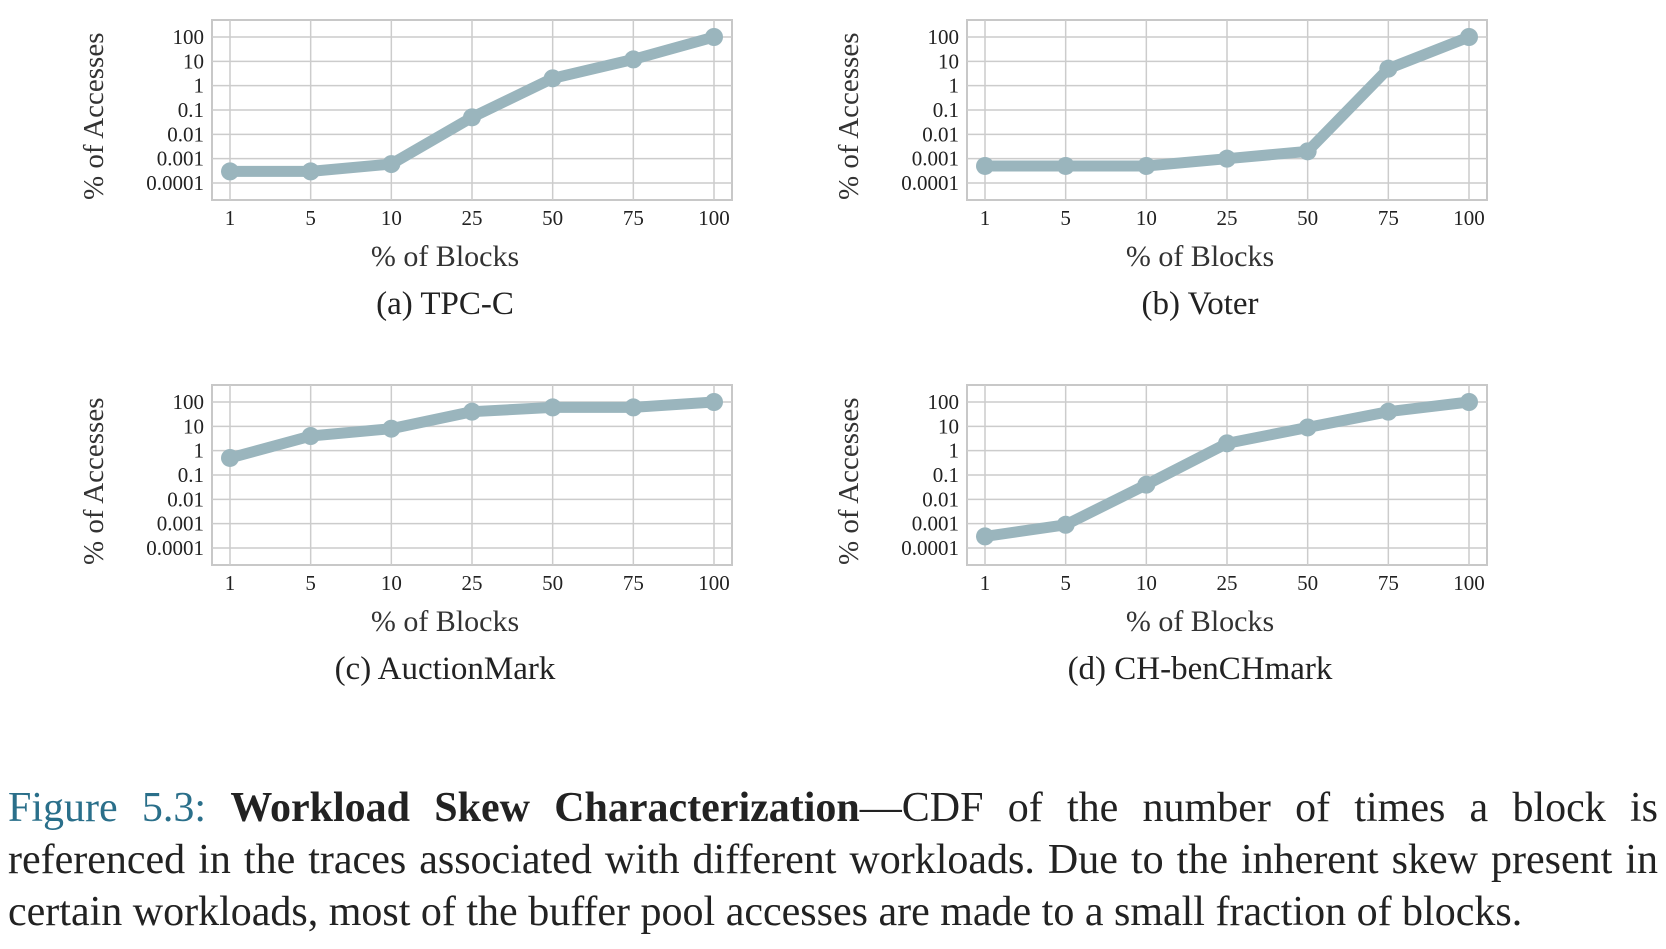 Image resolution: width=1666 pixels, height=949 pixels. What do you see at coordinates (107, 808) in the screenshot?
I see `figure-number: Figure 5.3:` at bounding box center [107, 808].